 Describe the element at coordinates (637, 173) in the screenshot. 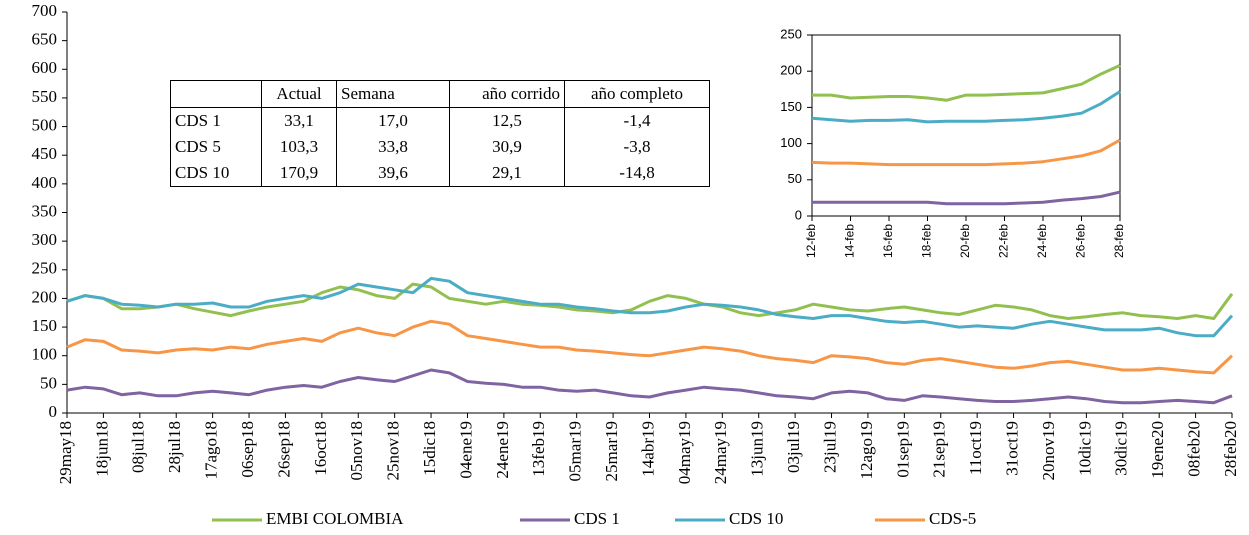

I see `table-cell: -14,8` at that location.